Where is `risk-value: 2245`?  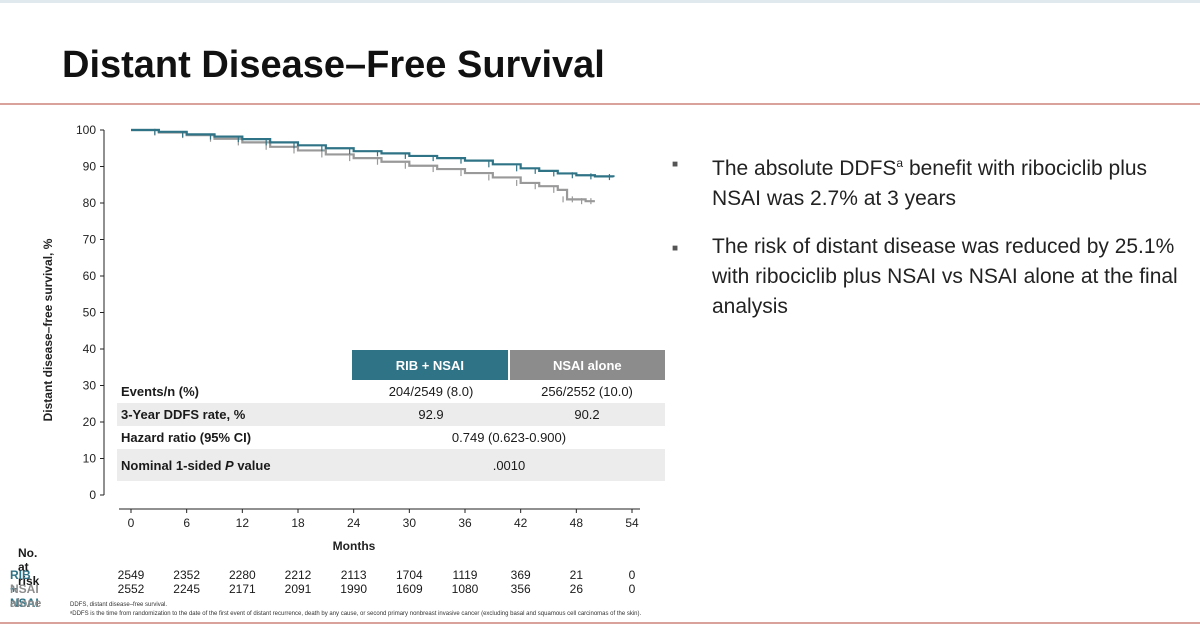
risk-value: 2245 is located at coordinates (186, 589).